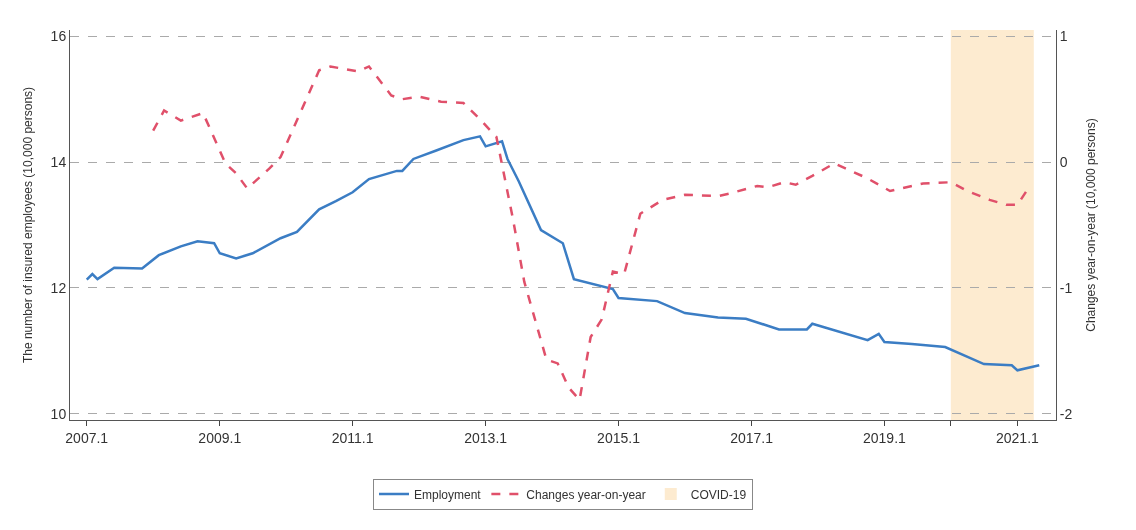 This screenshot has height=530, width=1136. What do you see at coordinates (619, 437) in the screenshot?
I see `x-tick-label: 2015.1` at bounding box center [619, 437].